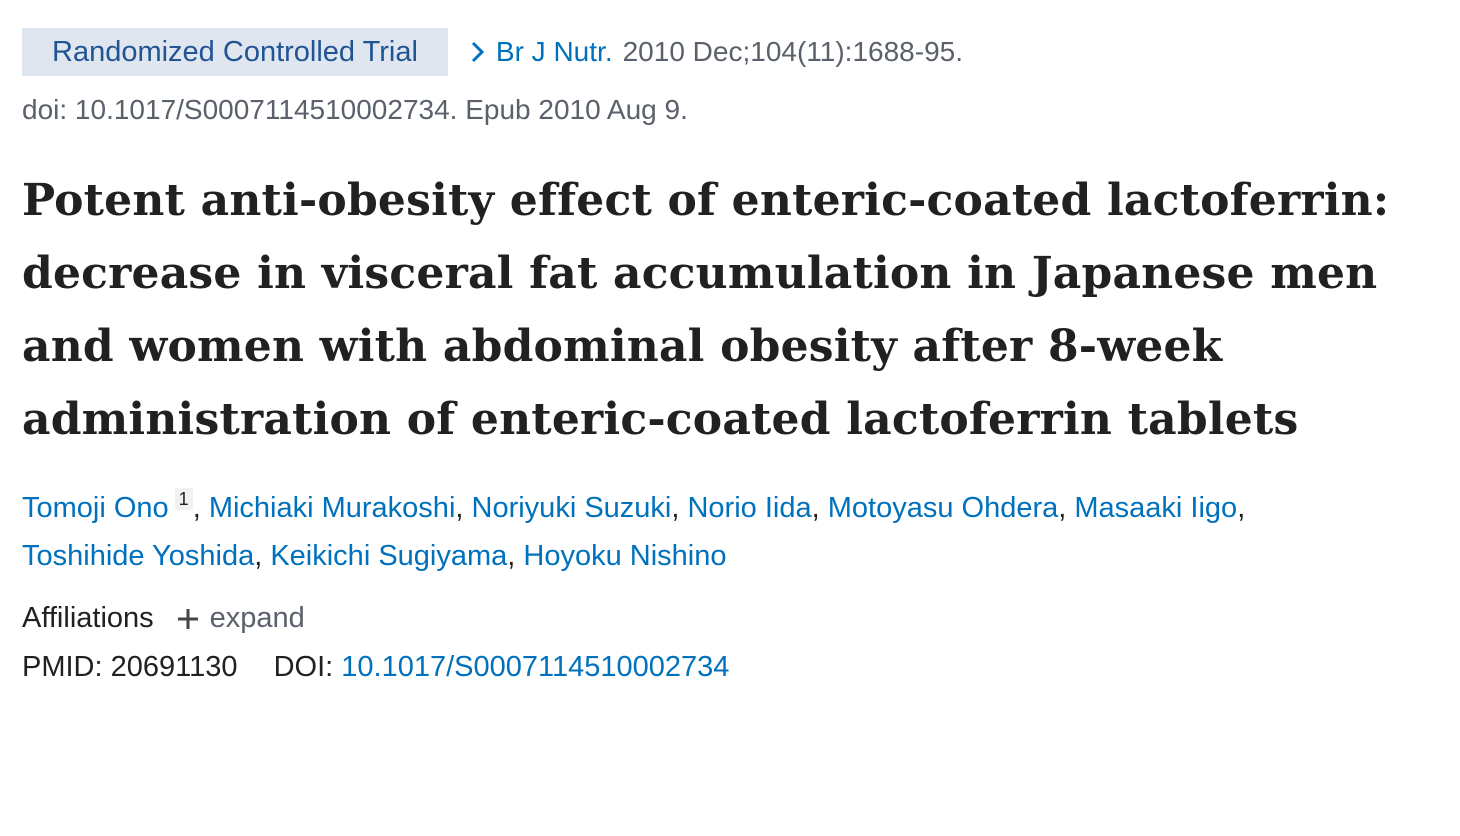  Describe the element at coordinates (88, 618) in the screenshot. I see `affiliations-label: Affiliations` at that location.